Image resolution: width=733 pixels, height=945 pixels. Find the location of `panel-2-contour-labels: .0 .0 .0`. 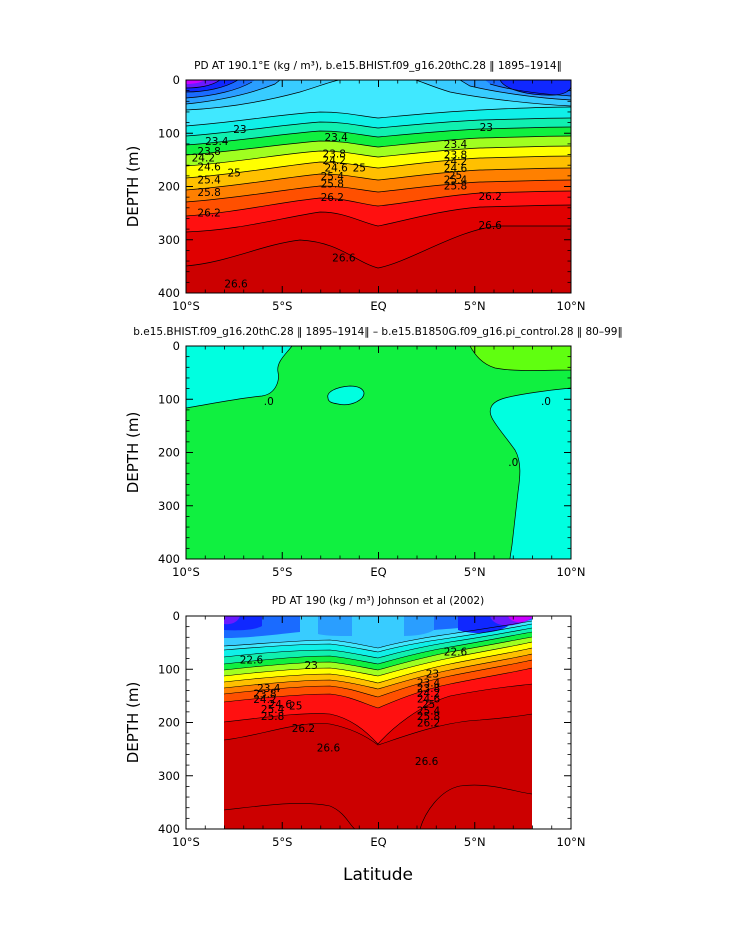

panel-2-contour-labels: .0 .0 .0 is located at coordinates (407, 432).